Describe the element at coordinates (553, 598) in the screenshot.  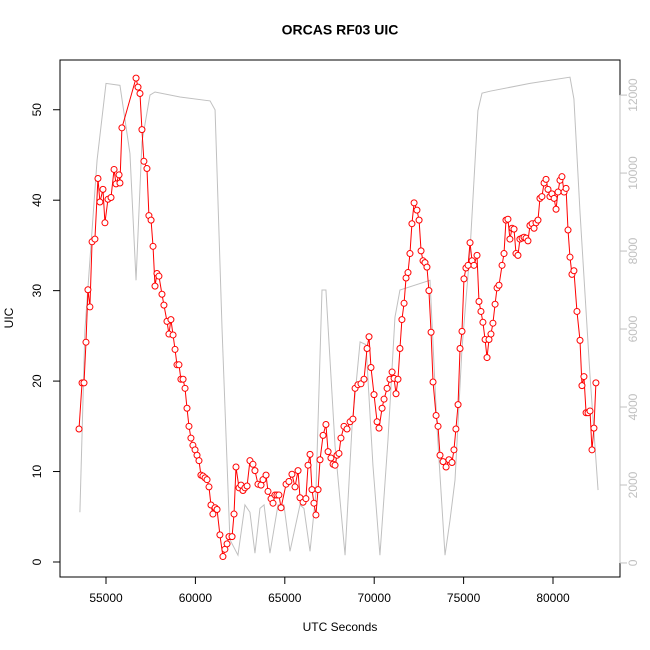
I see `x-tick-label: 80000` at that location.